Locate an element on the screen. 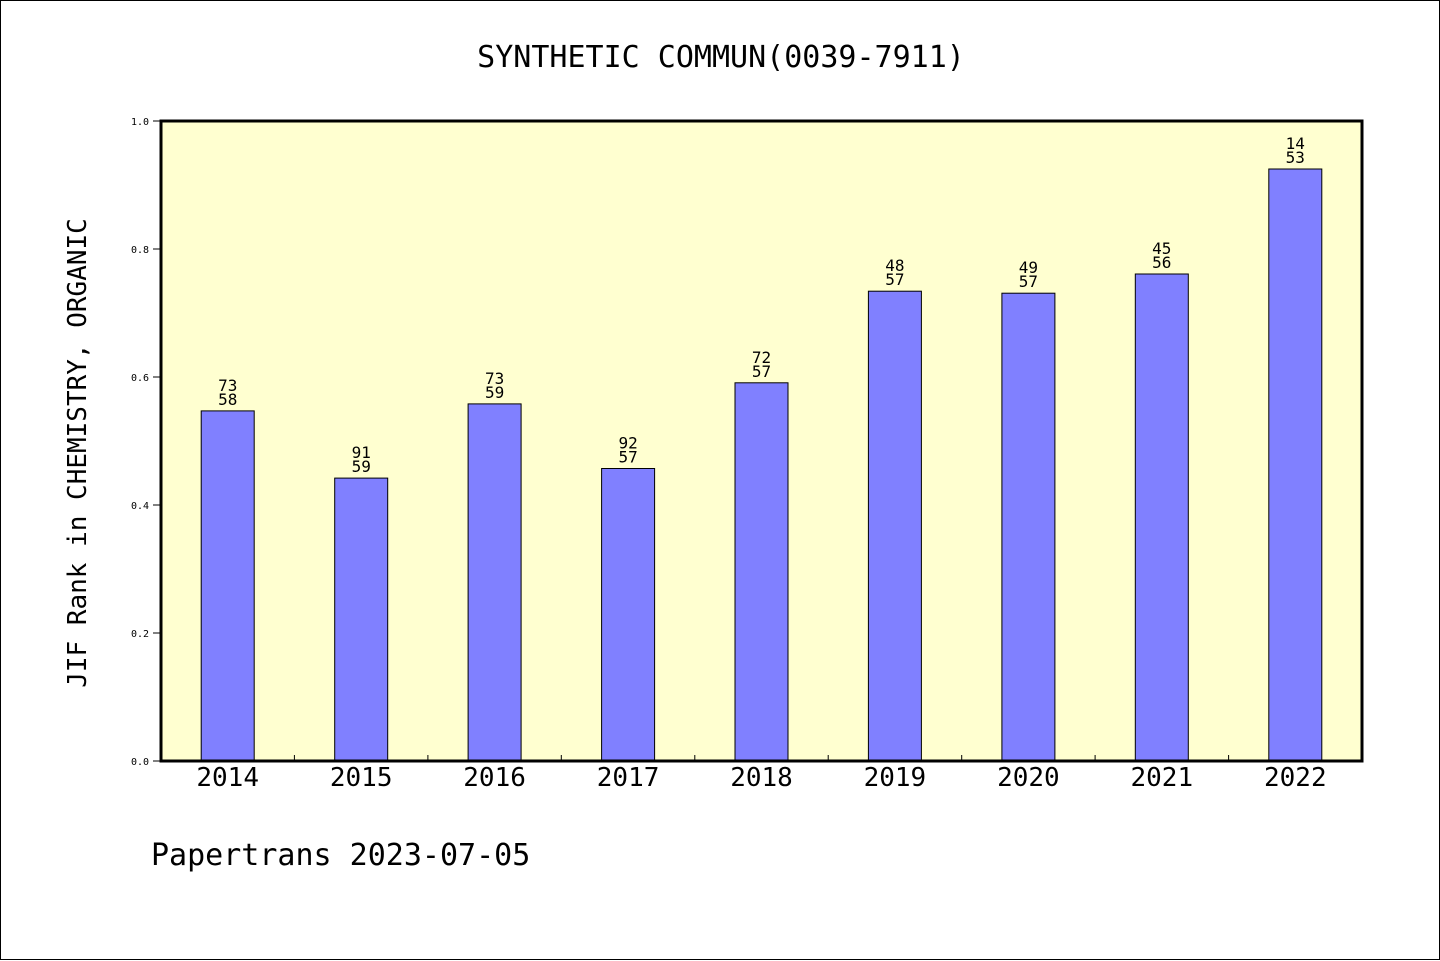 The height and width of the screenshot is (961, 1440). x-tick-label: 2022 is located at coordinates (1295, 778).